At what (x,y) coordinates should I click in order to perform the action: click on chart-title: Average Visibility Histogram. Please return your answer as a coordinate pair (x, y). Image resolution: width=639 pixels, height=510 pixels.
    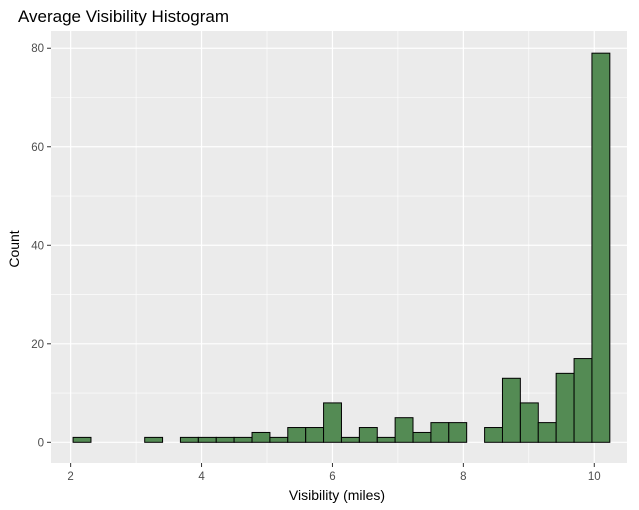
    Looking at the image, I should click on (123, 16).